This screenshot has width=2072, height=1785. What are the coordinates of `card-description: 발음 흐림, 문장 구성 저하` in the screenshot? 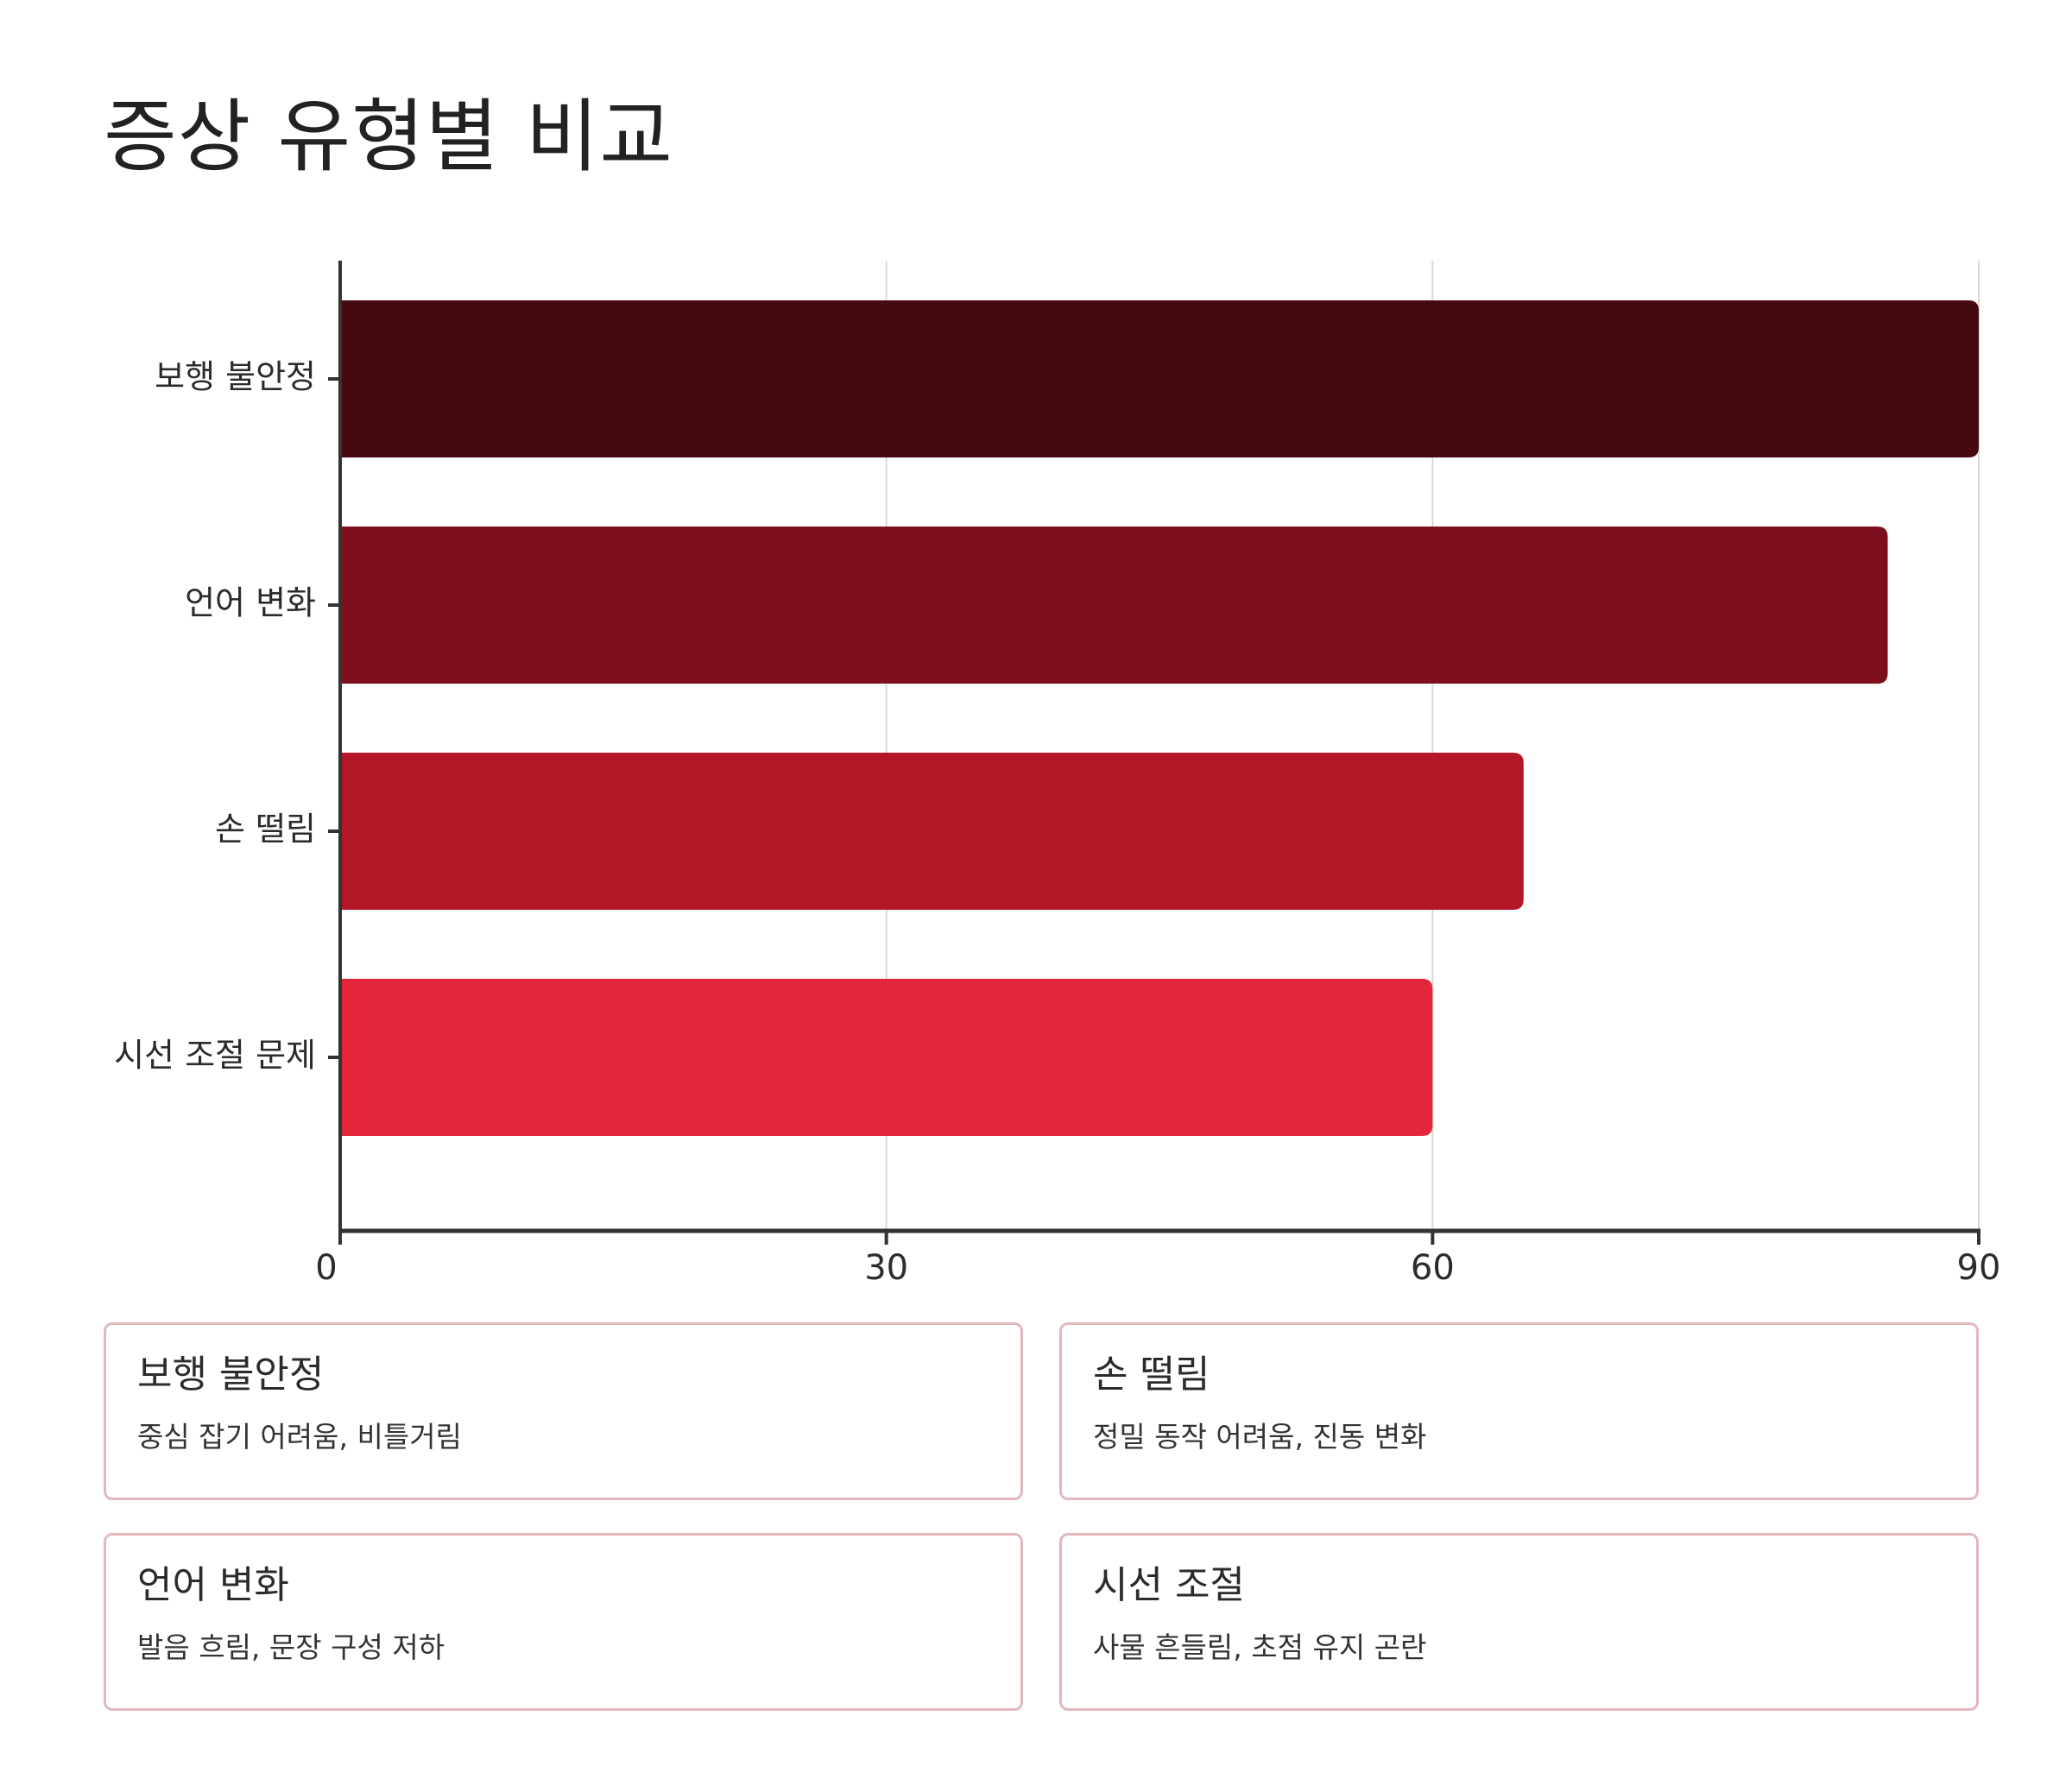 It's located at (291, 1648).